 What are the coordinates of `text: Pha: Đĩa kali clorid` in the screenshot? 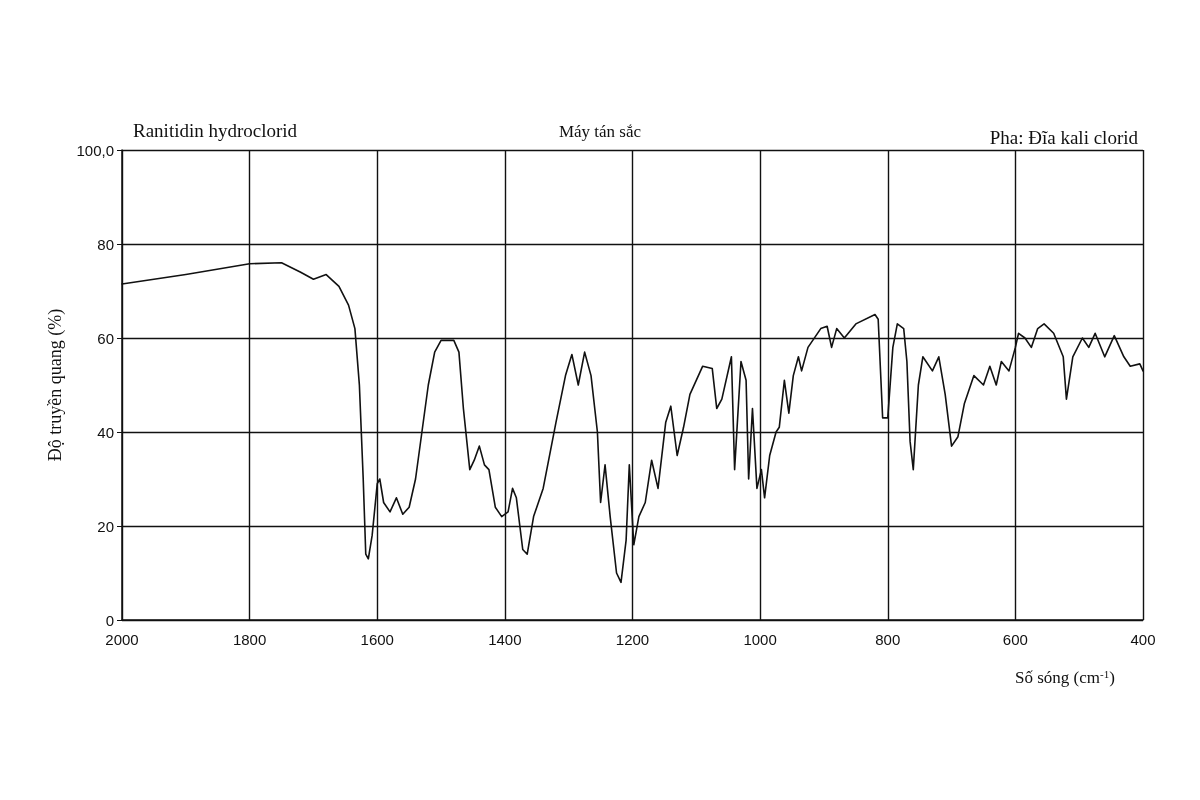 It's located at (1064, 137).